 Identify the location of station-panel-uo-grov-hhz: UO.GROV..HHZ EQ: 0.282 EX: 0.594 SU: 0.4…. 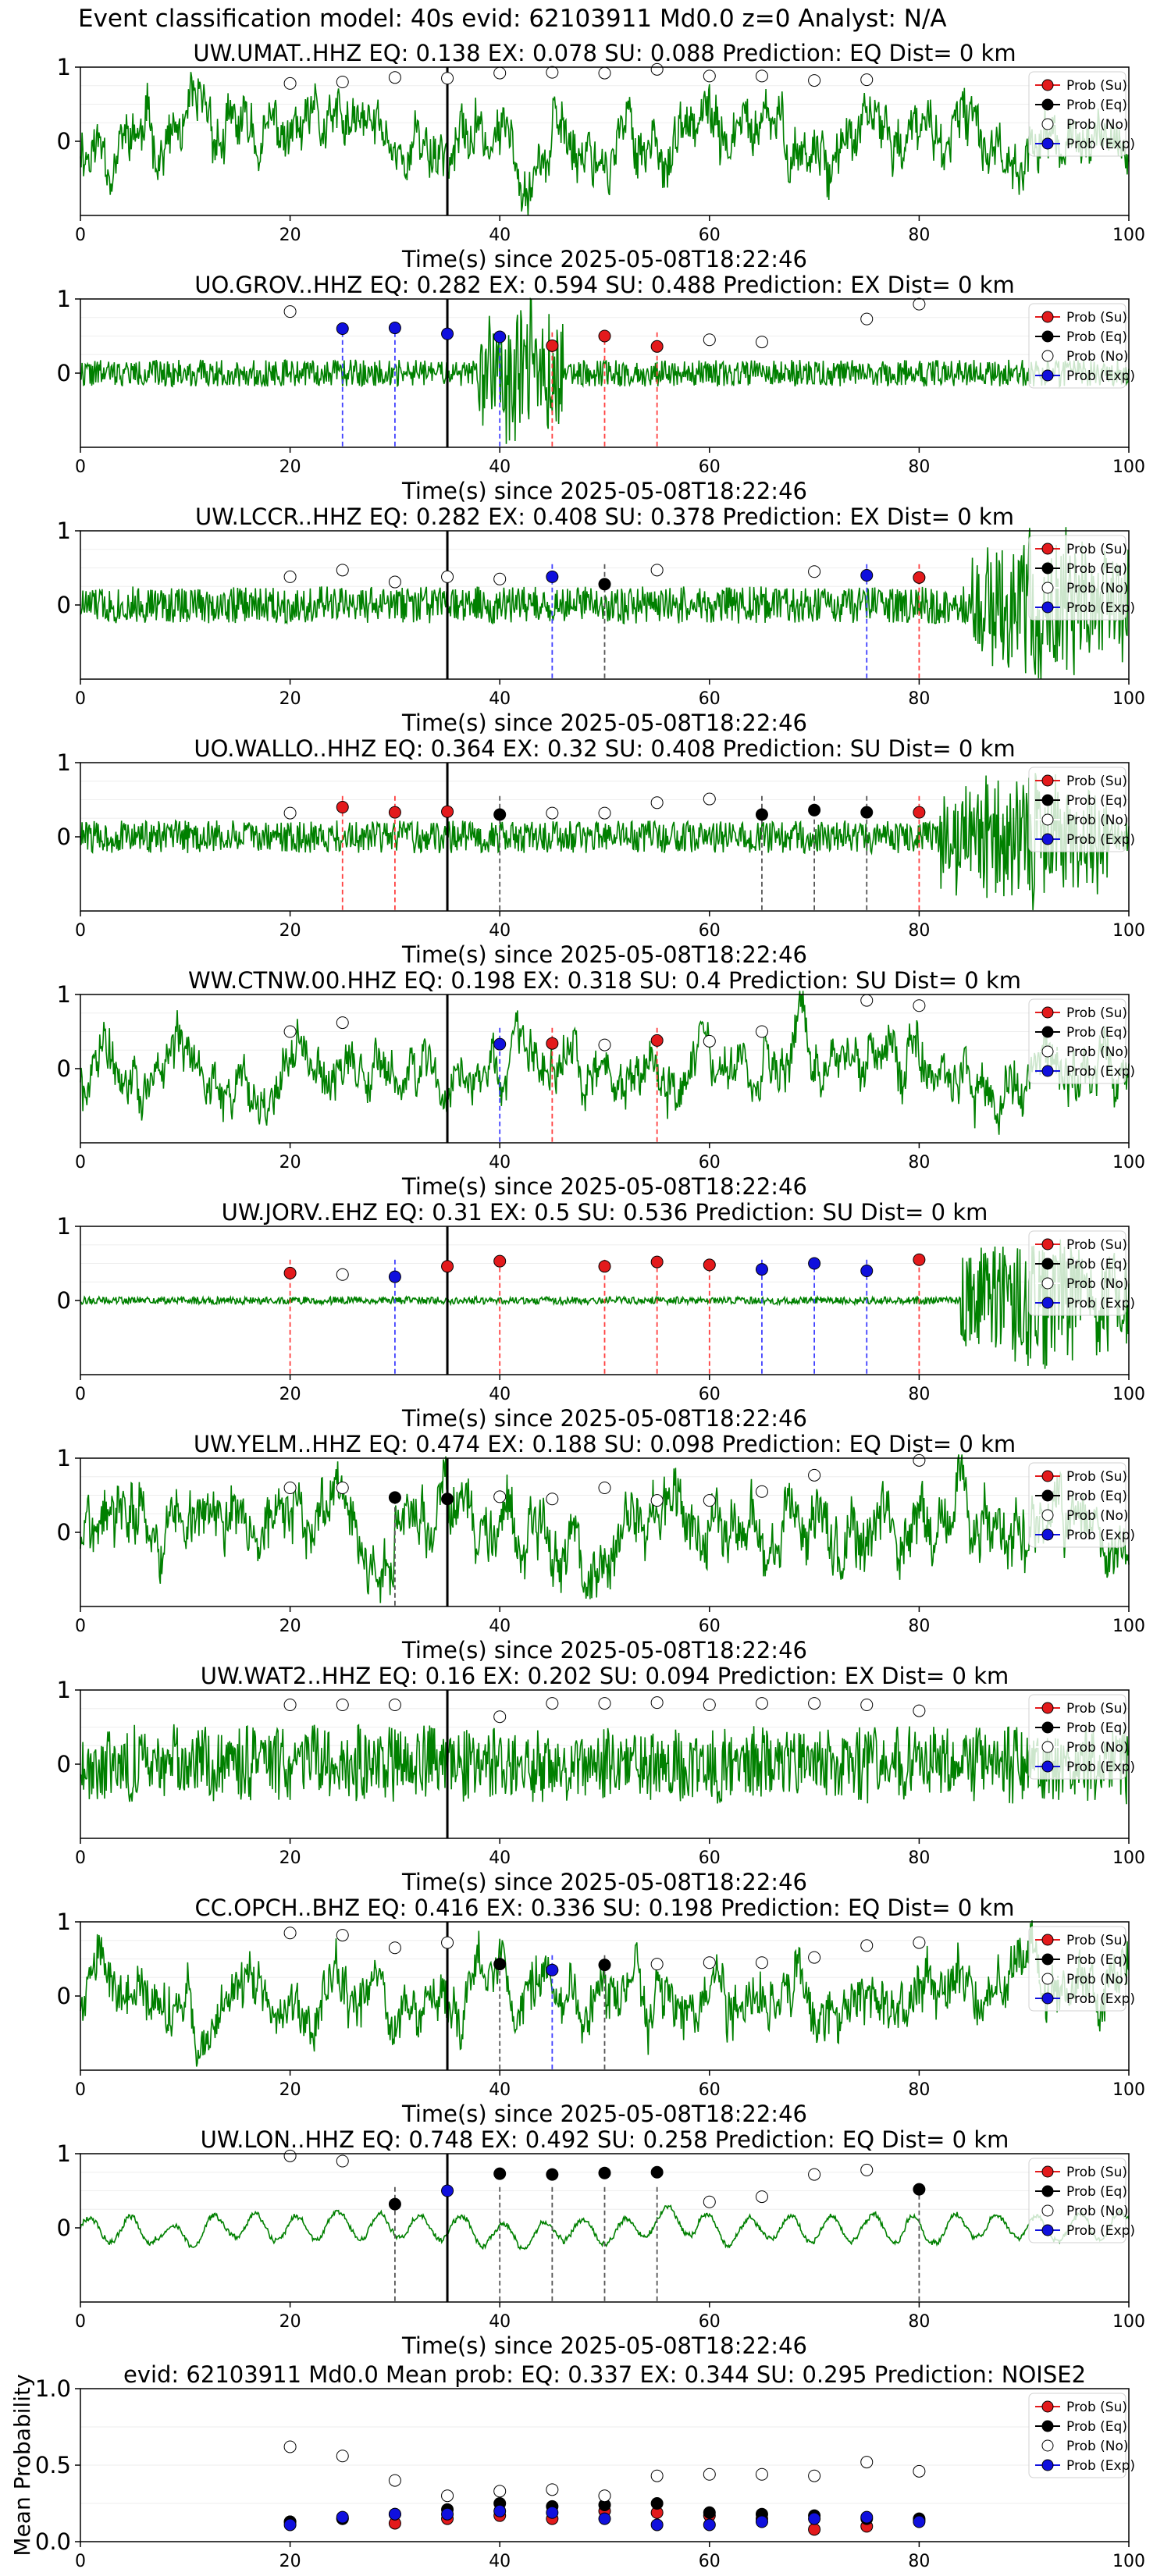
(601, 388).